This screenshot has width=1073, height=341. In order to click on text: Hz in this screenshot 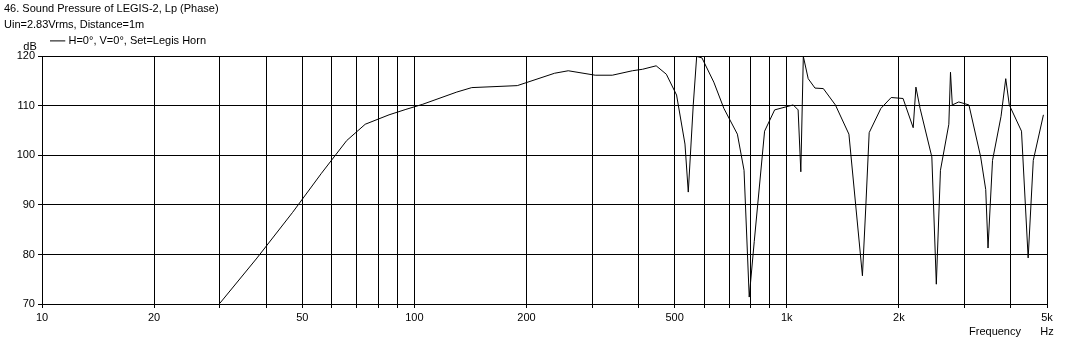, I will do `click(1047, 330)`.